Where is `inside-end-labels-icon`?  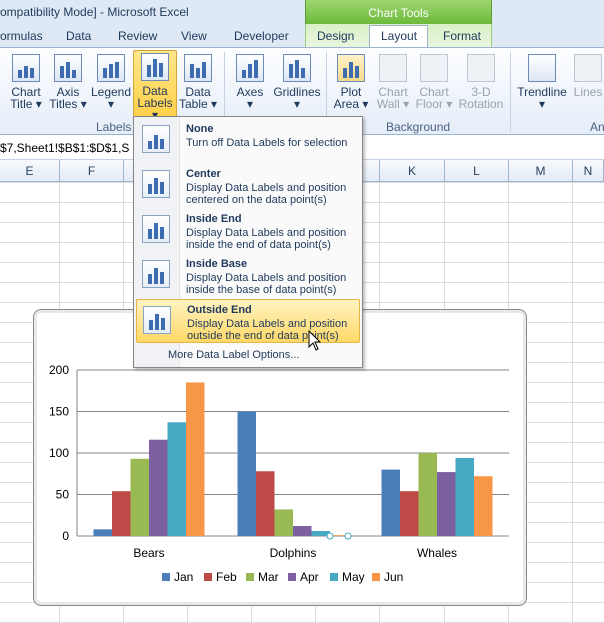 inside-end-labels-icon is located at coordinates (156, 229).